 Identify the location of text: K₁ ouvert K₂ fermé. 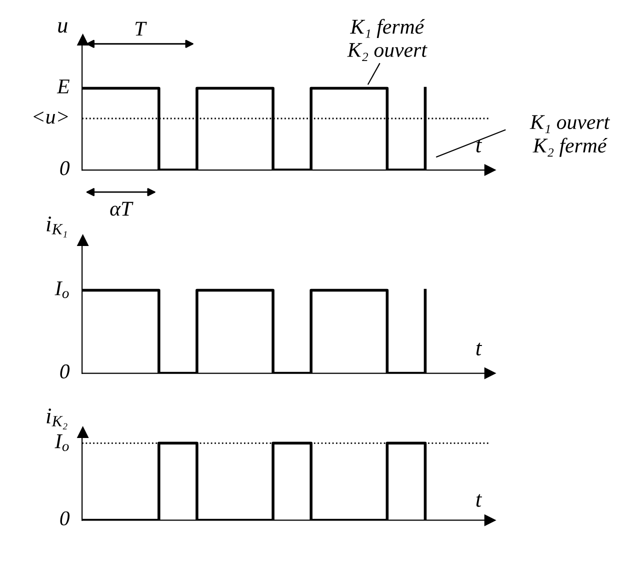
(570, 136).